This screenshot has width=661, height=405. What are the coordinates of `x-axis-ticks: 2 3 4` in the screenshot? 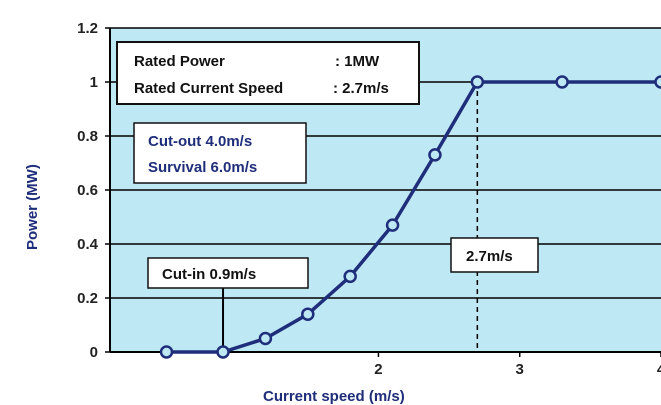 It's located at (517, 365).